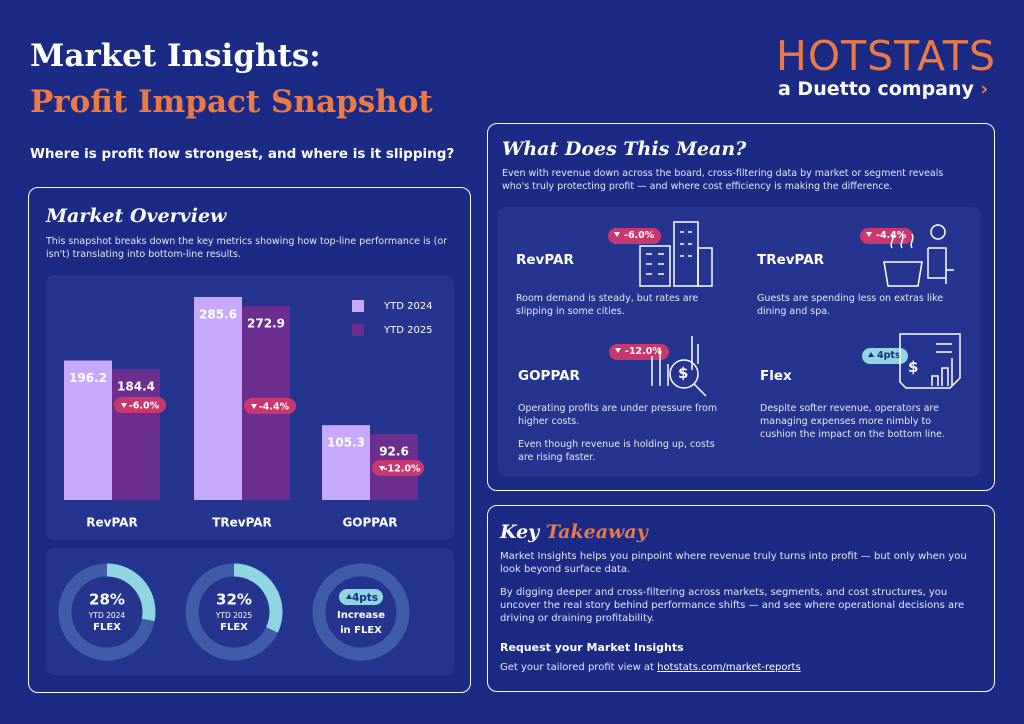 The height and width of the screenshot is (724, 1024). I want to click on up-arrow, so click(349, 596).